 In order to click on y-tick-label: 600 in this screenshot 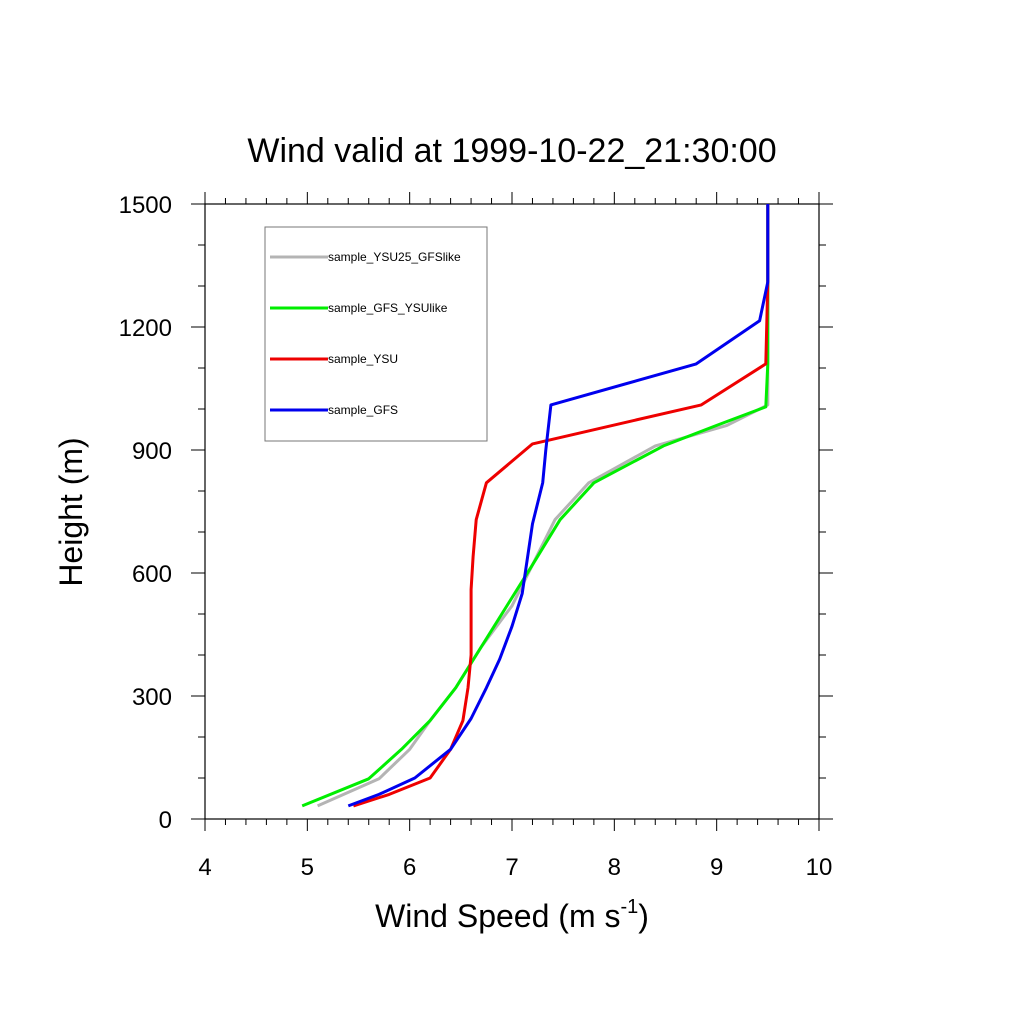, I will do `click(152, 574)`.